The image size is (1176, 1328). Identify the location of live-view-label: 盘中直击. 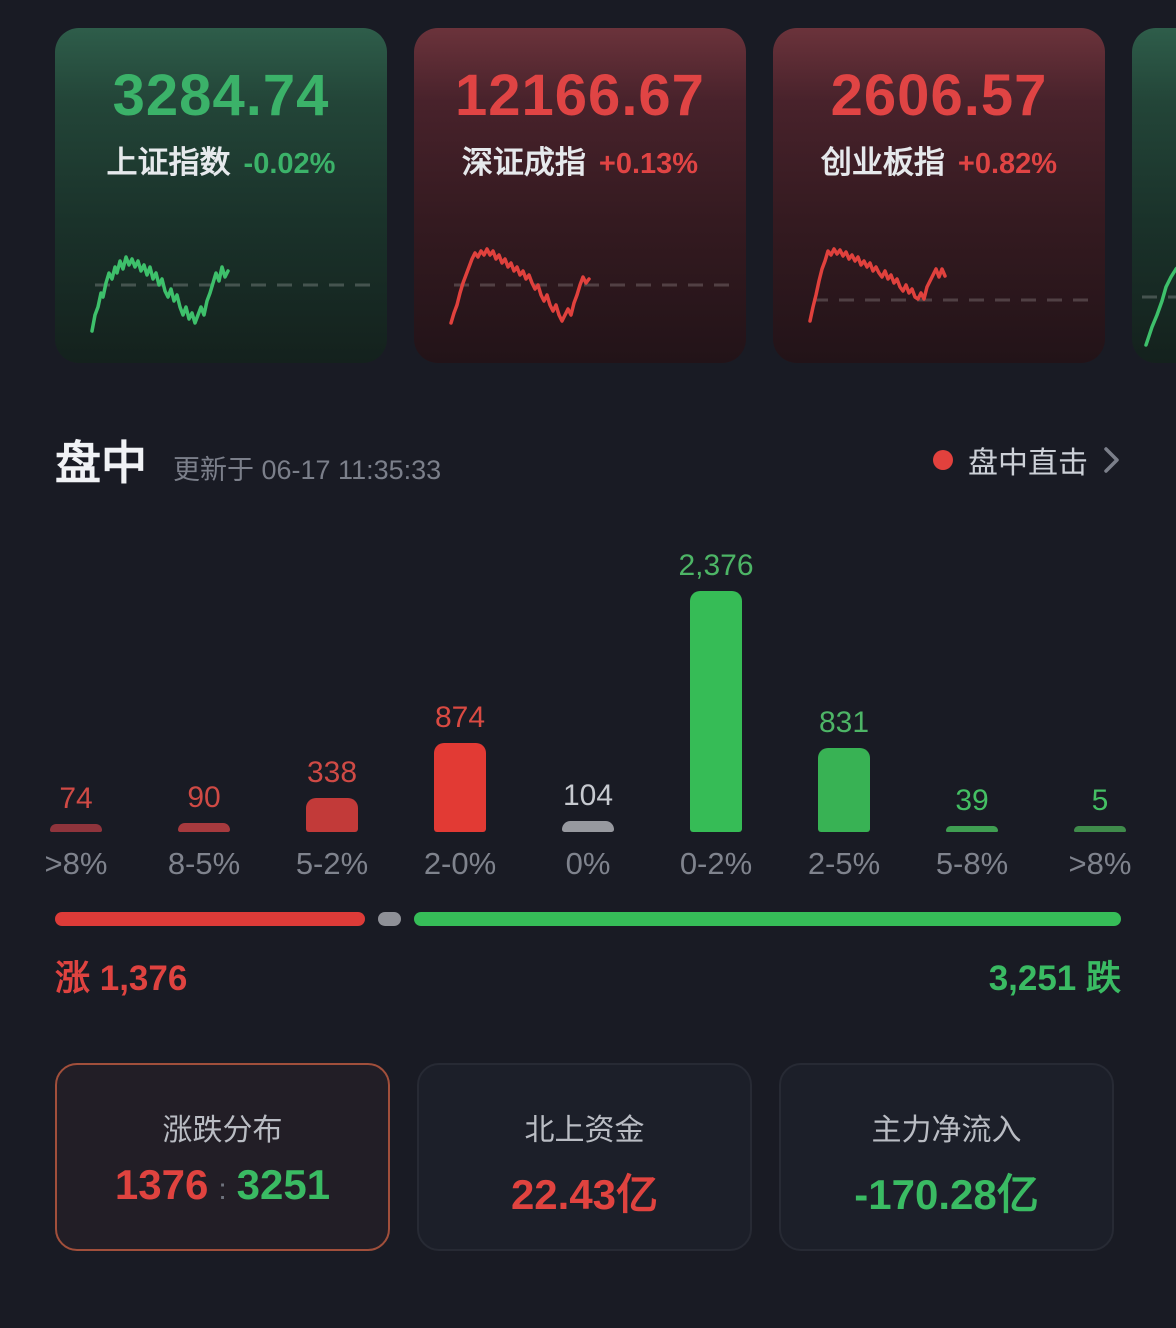
(1028, 463).